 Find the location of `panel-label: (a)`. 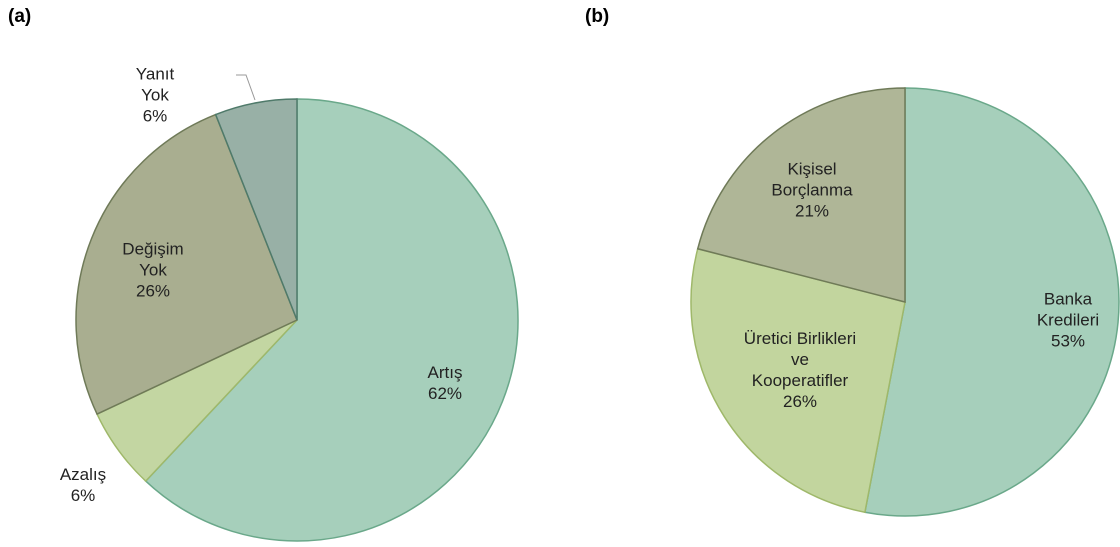

panel-label: (a) is located at coordinates (20, 16).